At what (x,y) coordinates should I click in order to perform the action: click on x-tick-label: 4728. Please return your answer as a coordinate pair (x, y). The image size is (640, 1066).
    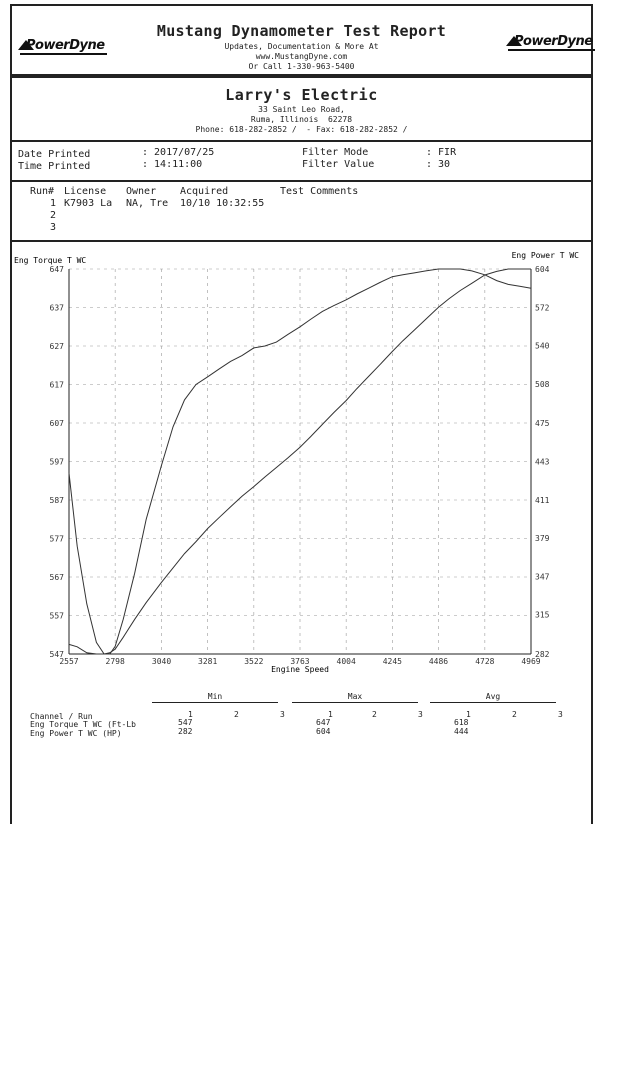
    Looking at the image, I should click on (484, 661).